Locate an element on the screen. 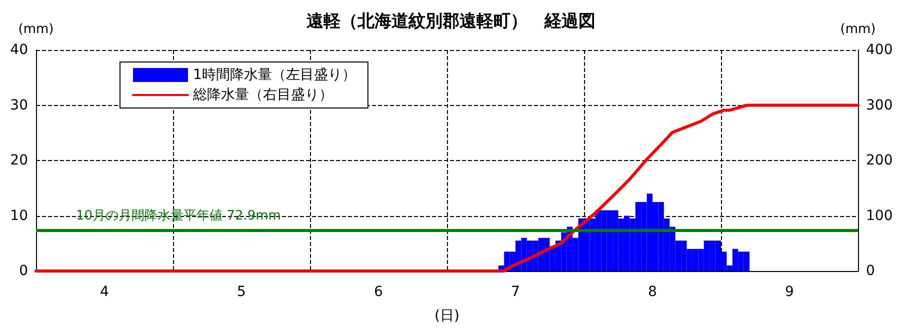 This screenshot has height=330, width=902. y2-tick-label: 100 is located at coordinates (879, 216).